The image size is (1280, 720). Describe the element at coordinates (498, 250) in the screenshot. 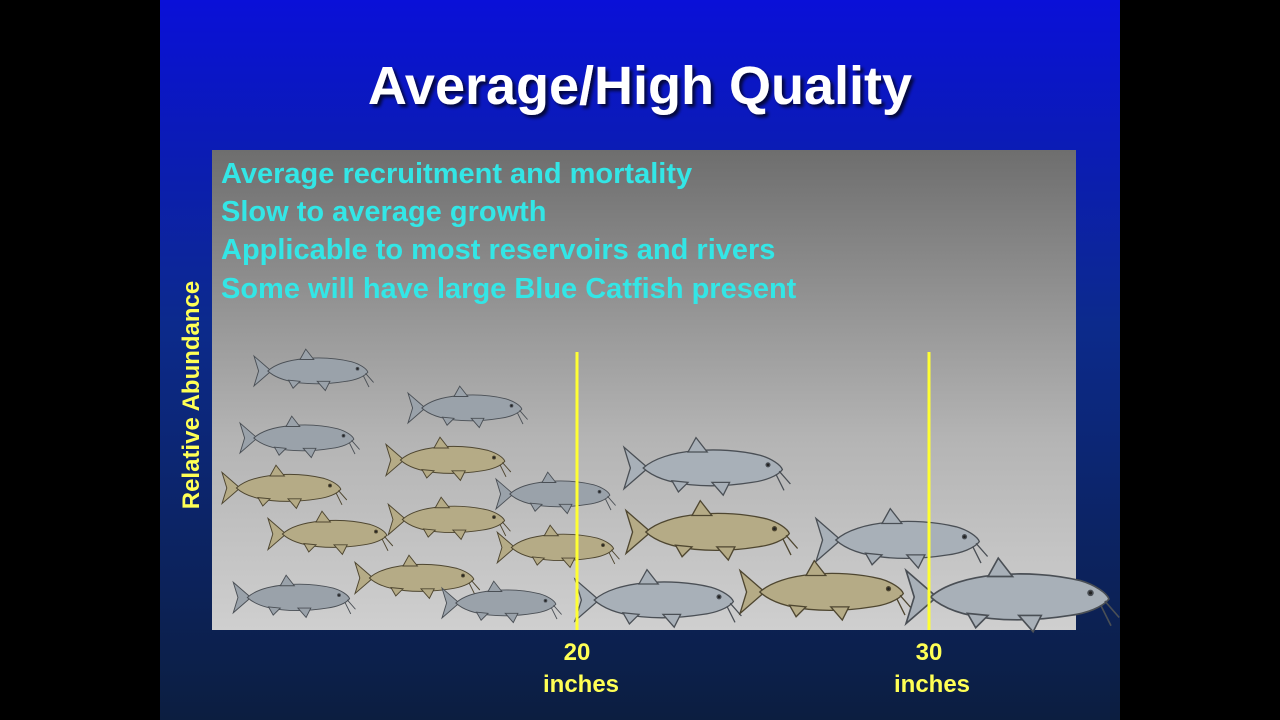

I see `bullet: Applicable to most reservoirs and rivers` at that location.